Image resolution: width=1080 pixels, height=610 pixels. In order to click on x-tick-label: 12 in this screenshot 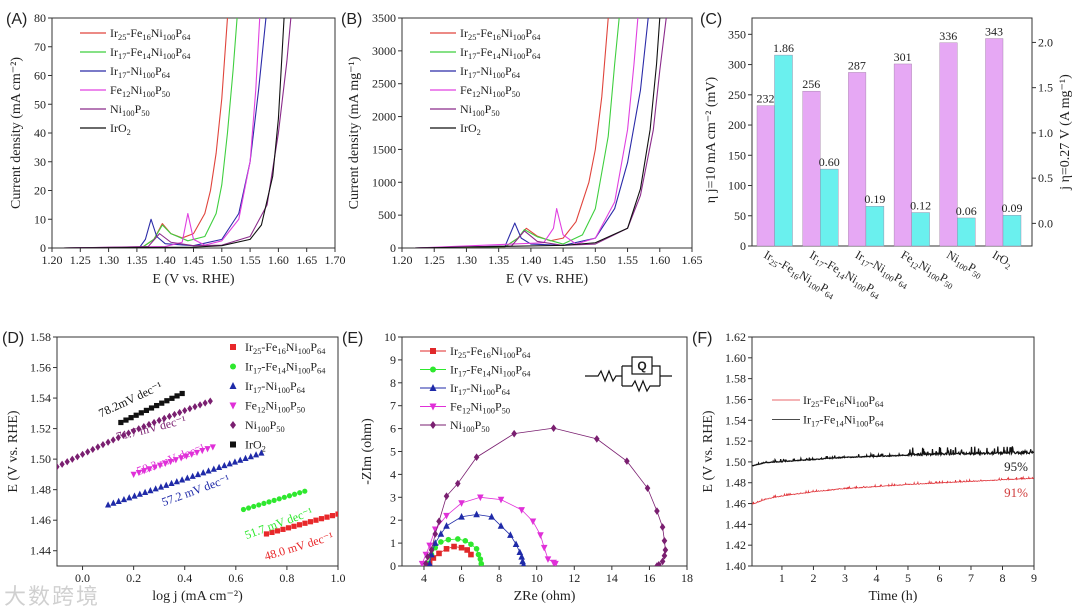, I will do `click(574, 578)`.